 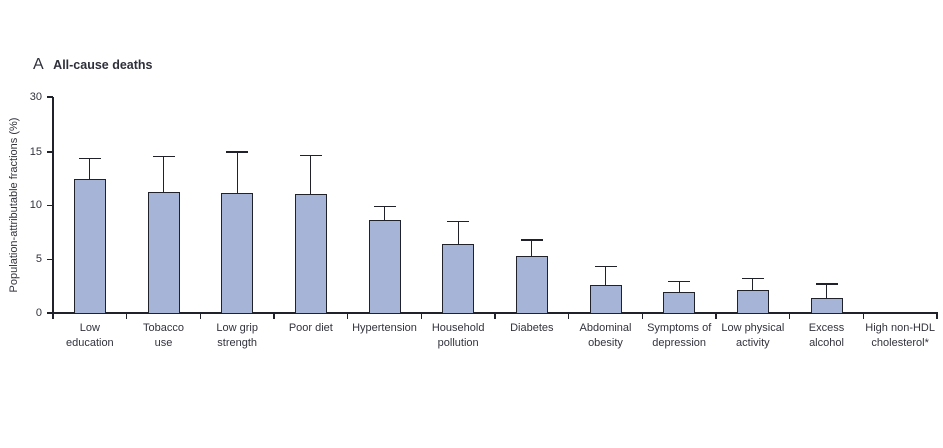 I want to click on category-label: Abdominal obesity, so click(x=606, y=335).